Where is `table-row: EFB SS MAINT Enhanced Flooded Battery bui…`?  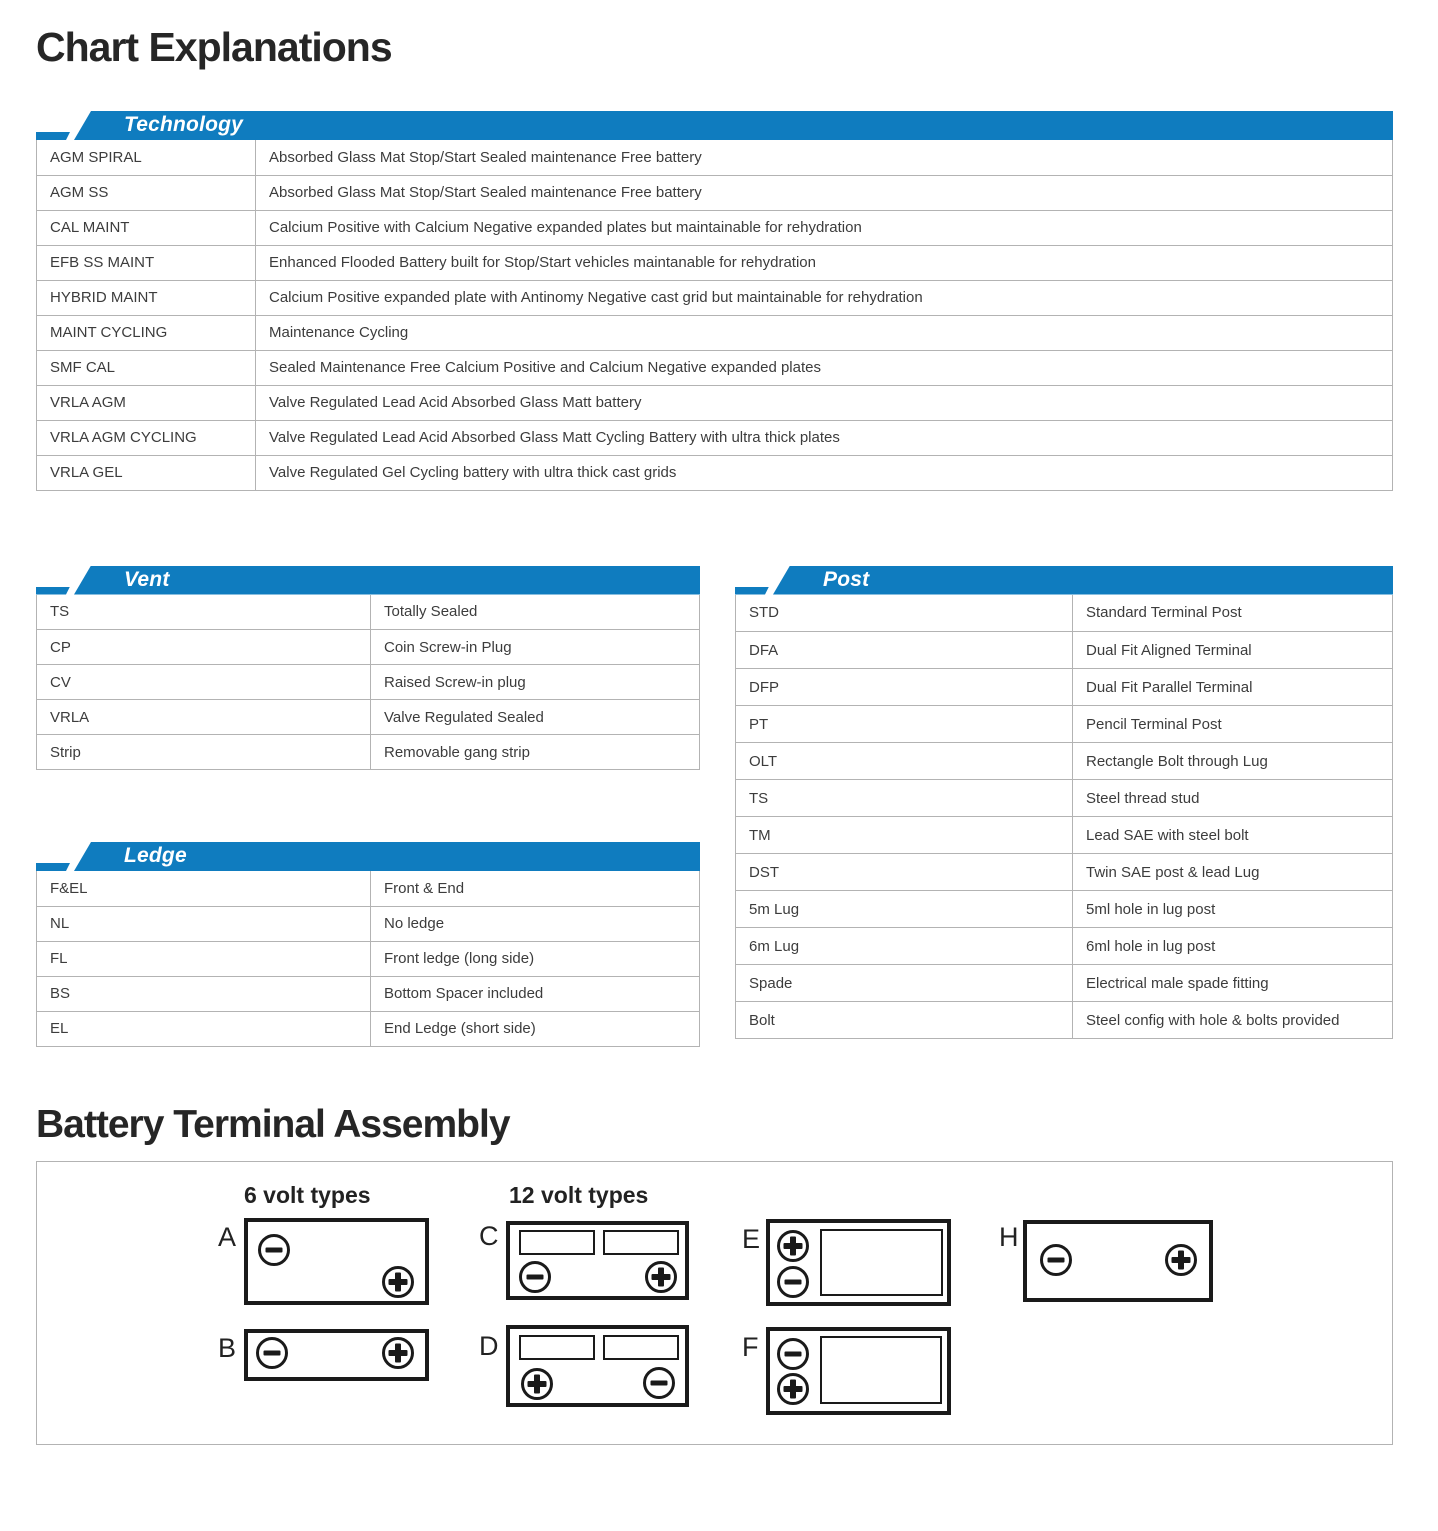 table-row: EFB SS MAINT Enhanced Flooded Battery bui… is located at coordinates (714, 262).